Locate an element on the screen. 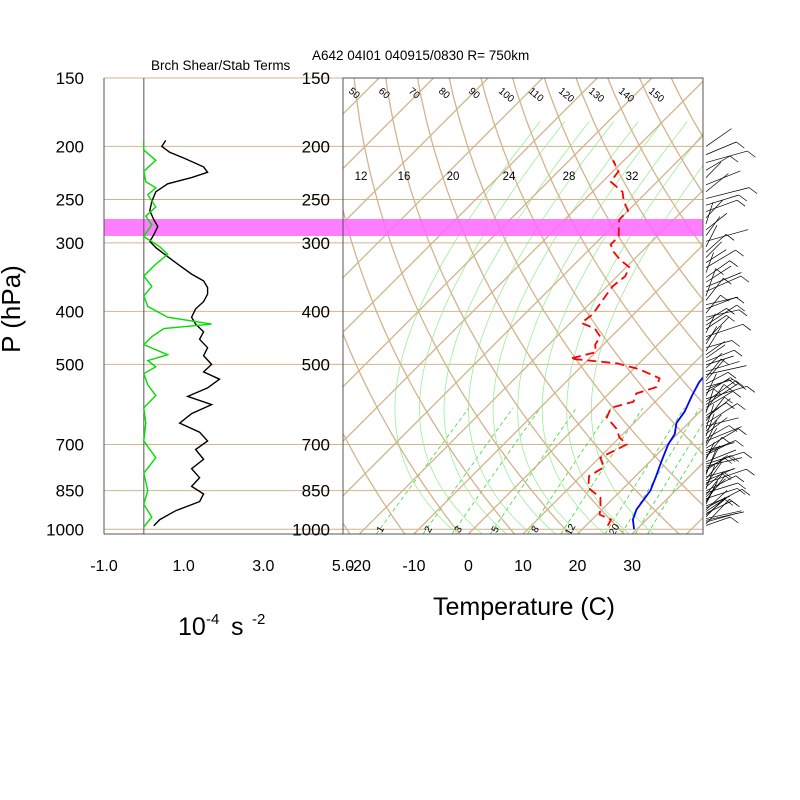 The height and width of the screenshot is (800, 800). mixing-ratio-top-label: 12 is located at coordinates (361, 177).